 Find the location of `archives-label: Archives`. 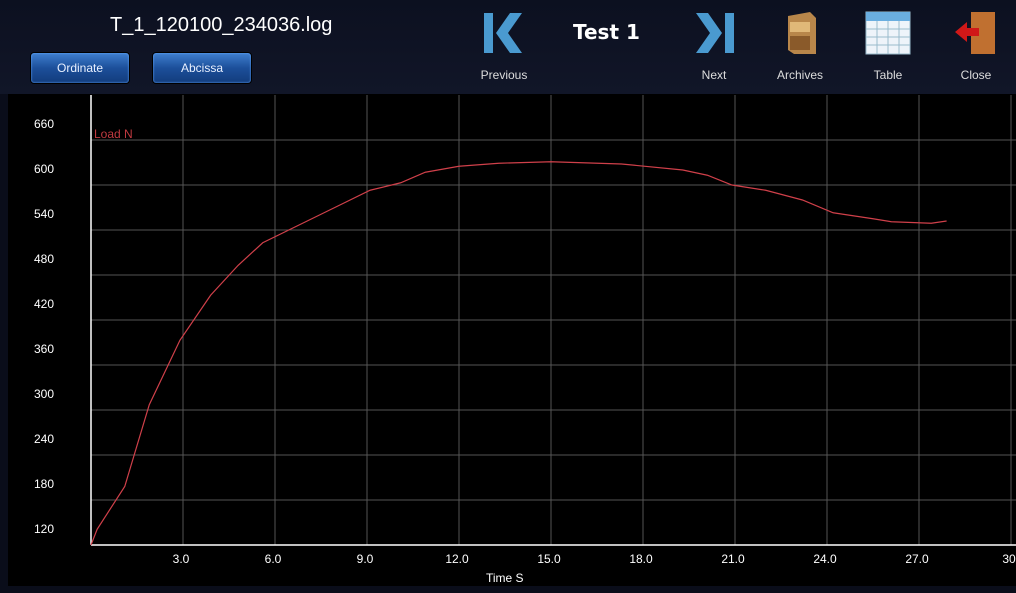

archives-label: Archives is located at coordinates (799, 75).